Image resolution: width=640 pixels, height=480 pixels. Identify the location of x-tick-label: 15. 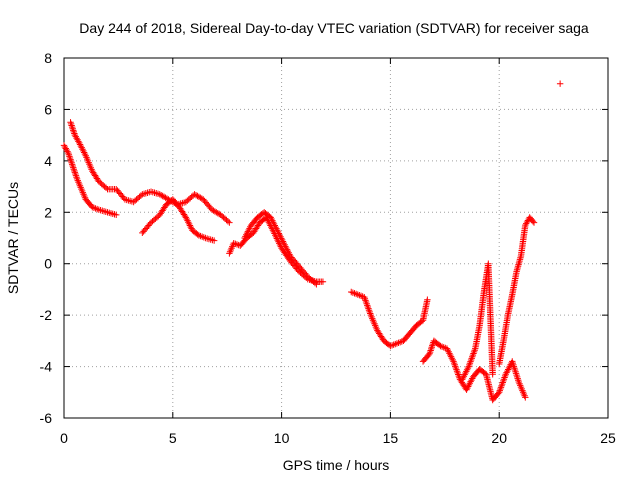
(391, 438).